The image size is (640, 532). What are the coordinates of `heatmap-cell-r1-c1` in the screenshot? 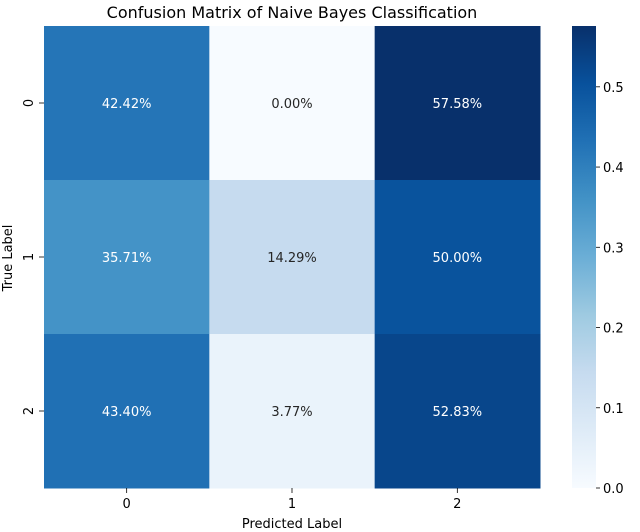 It's located at (292, 257).